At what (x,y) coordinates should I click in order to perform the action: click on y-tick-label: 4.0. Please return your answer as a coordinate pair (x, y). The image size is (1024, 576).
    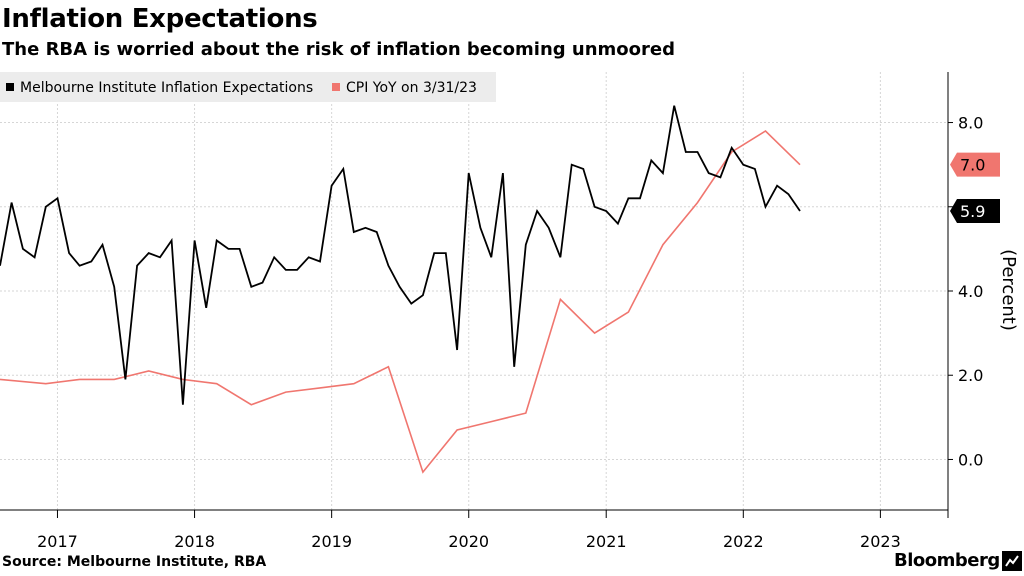
    Looking at the image, I should click on (970, 291).